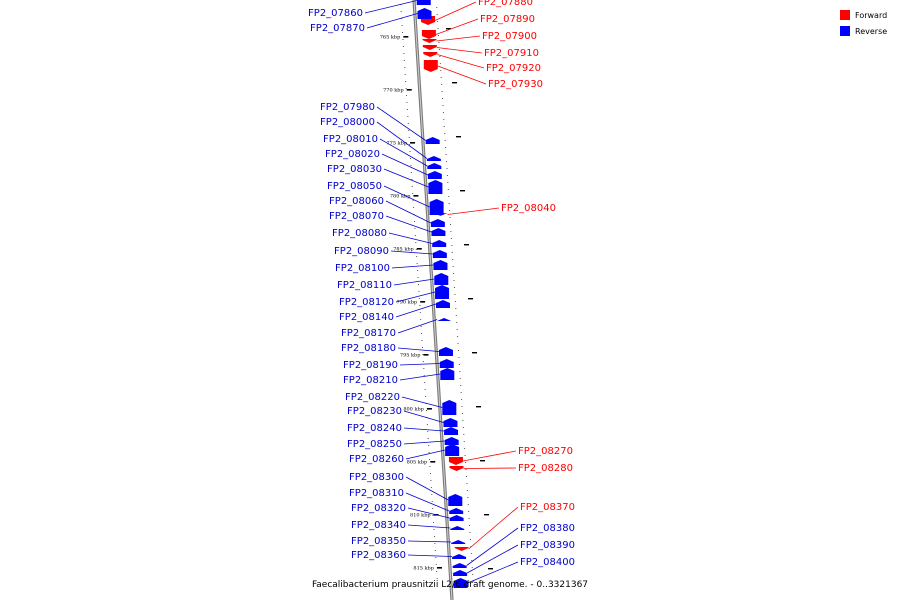  Describe the element at coordinates (505, 4) in the screenshot. I see `gene-label-forward: FP2_07880` at that location.